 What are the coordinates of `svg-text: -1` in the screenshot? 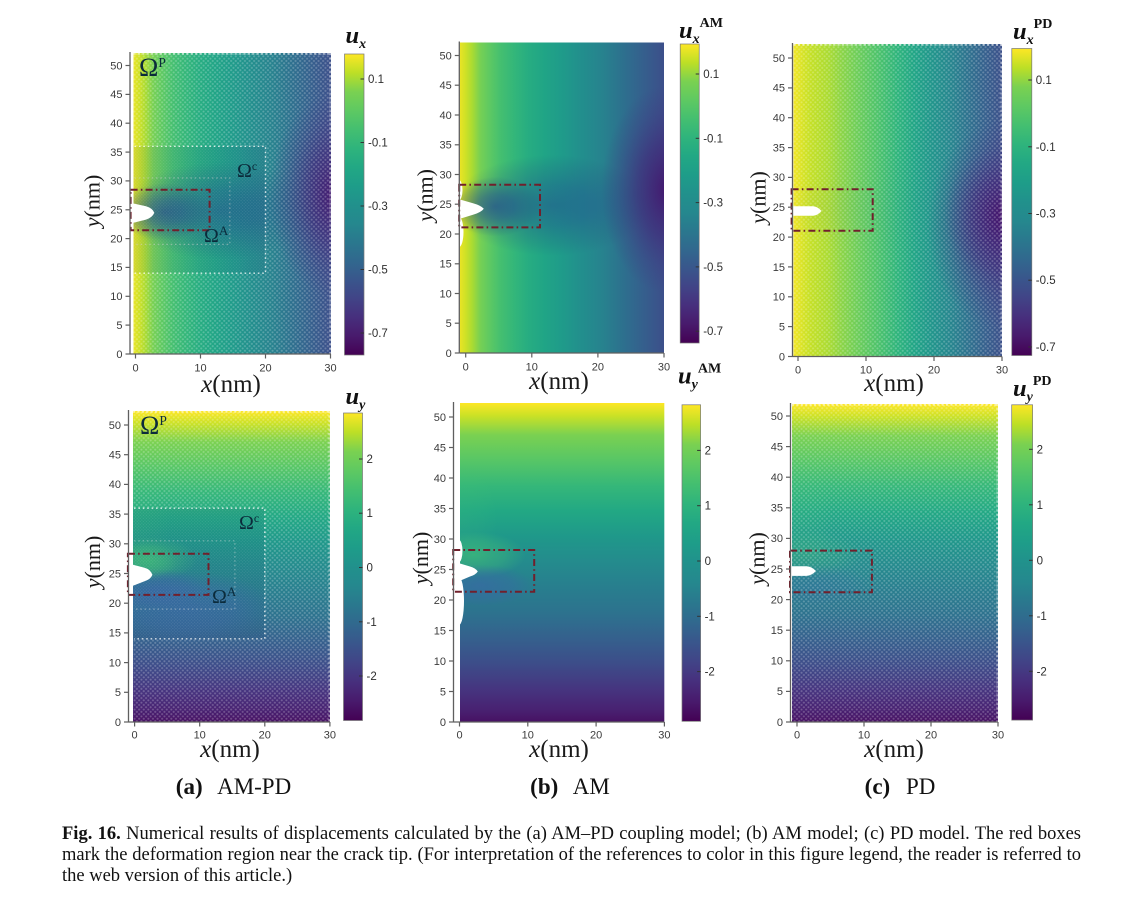 It's located at (372, 623).